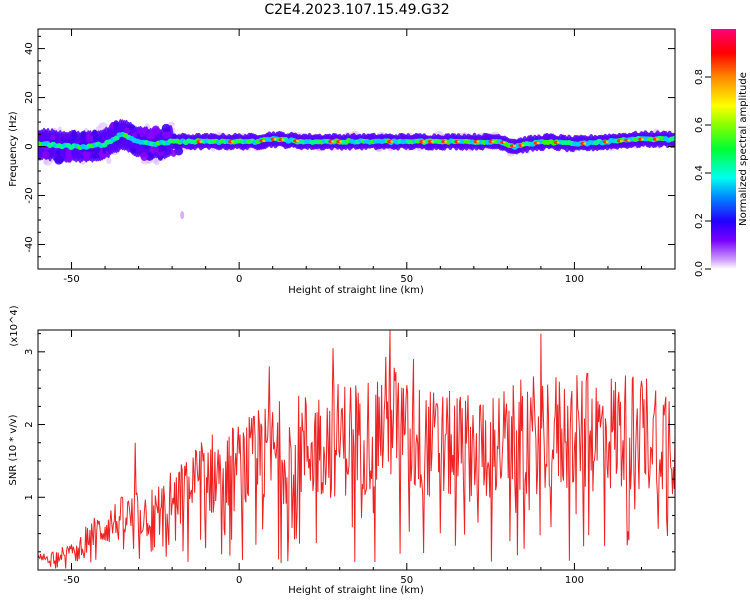 This screenshot has width=750, height=600. I want to click on chart-title: C2E4.2023.107.15.49.G32, so click(357, 10).